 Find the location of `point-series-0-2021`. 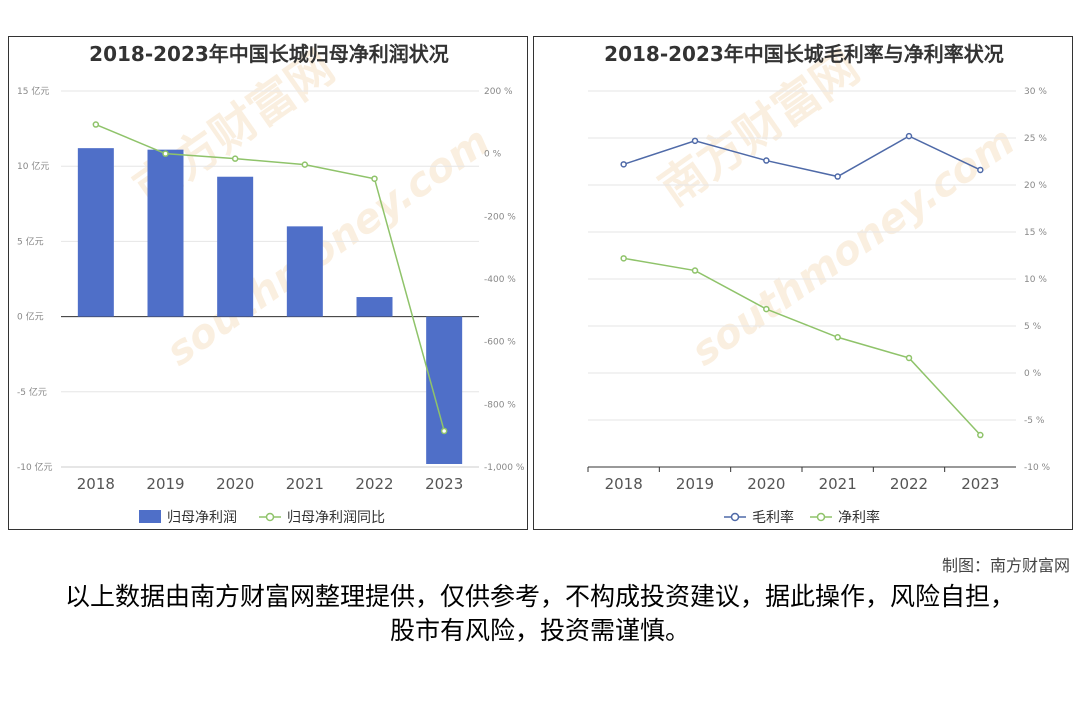

point-series-0-2021 is located at coordinates (837, 176).